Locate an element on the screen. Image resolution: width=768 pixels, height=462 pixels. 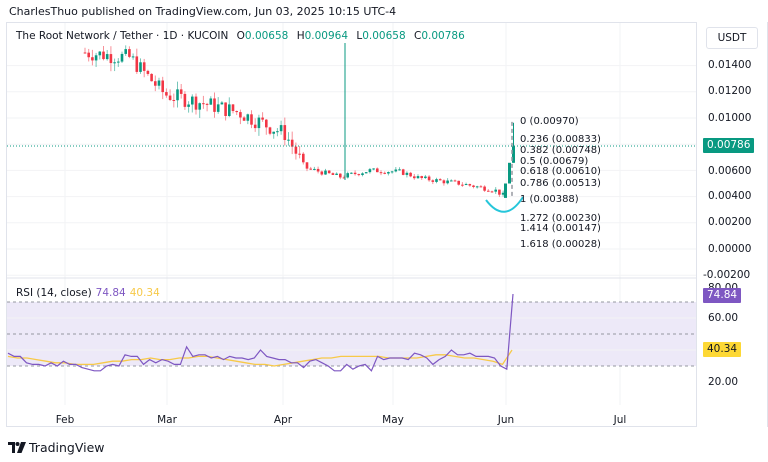
high-value: 0.00964 is located at coordinates (326, 36).